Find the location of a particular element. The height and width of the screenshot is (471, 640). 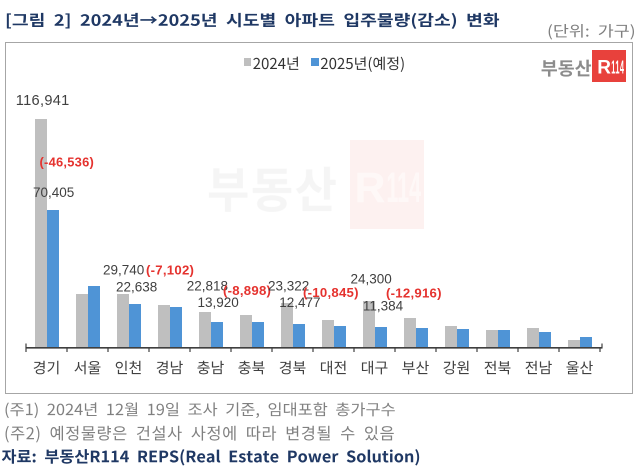

svg-text: (-46,536) is located at coordinates (67, 162).